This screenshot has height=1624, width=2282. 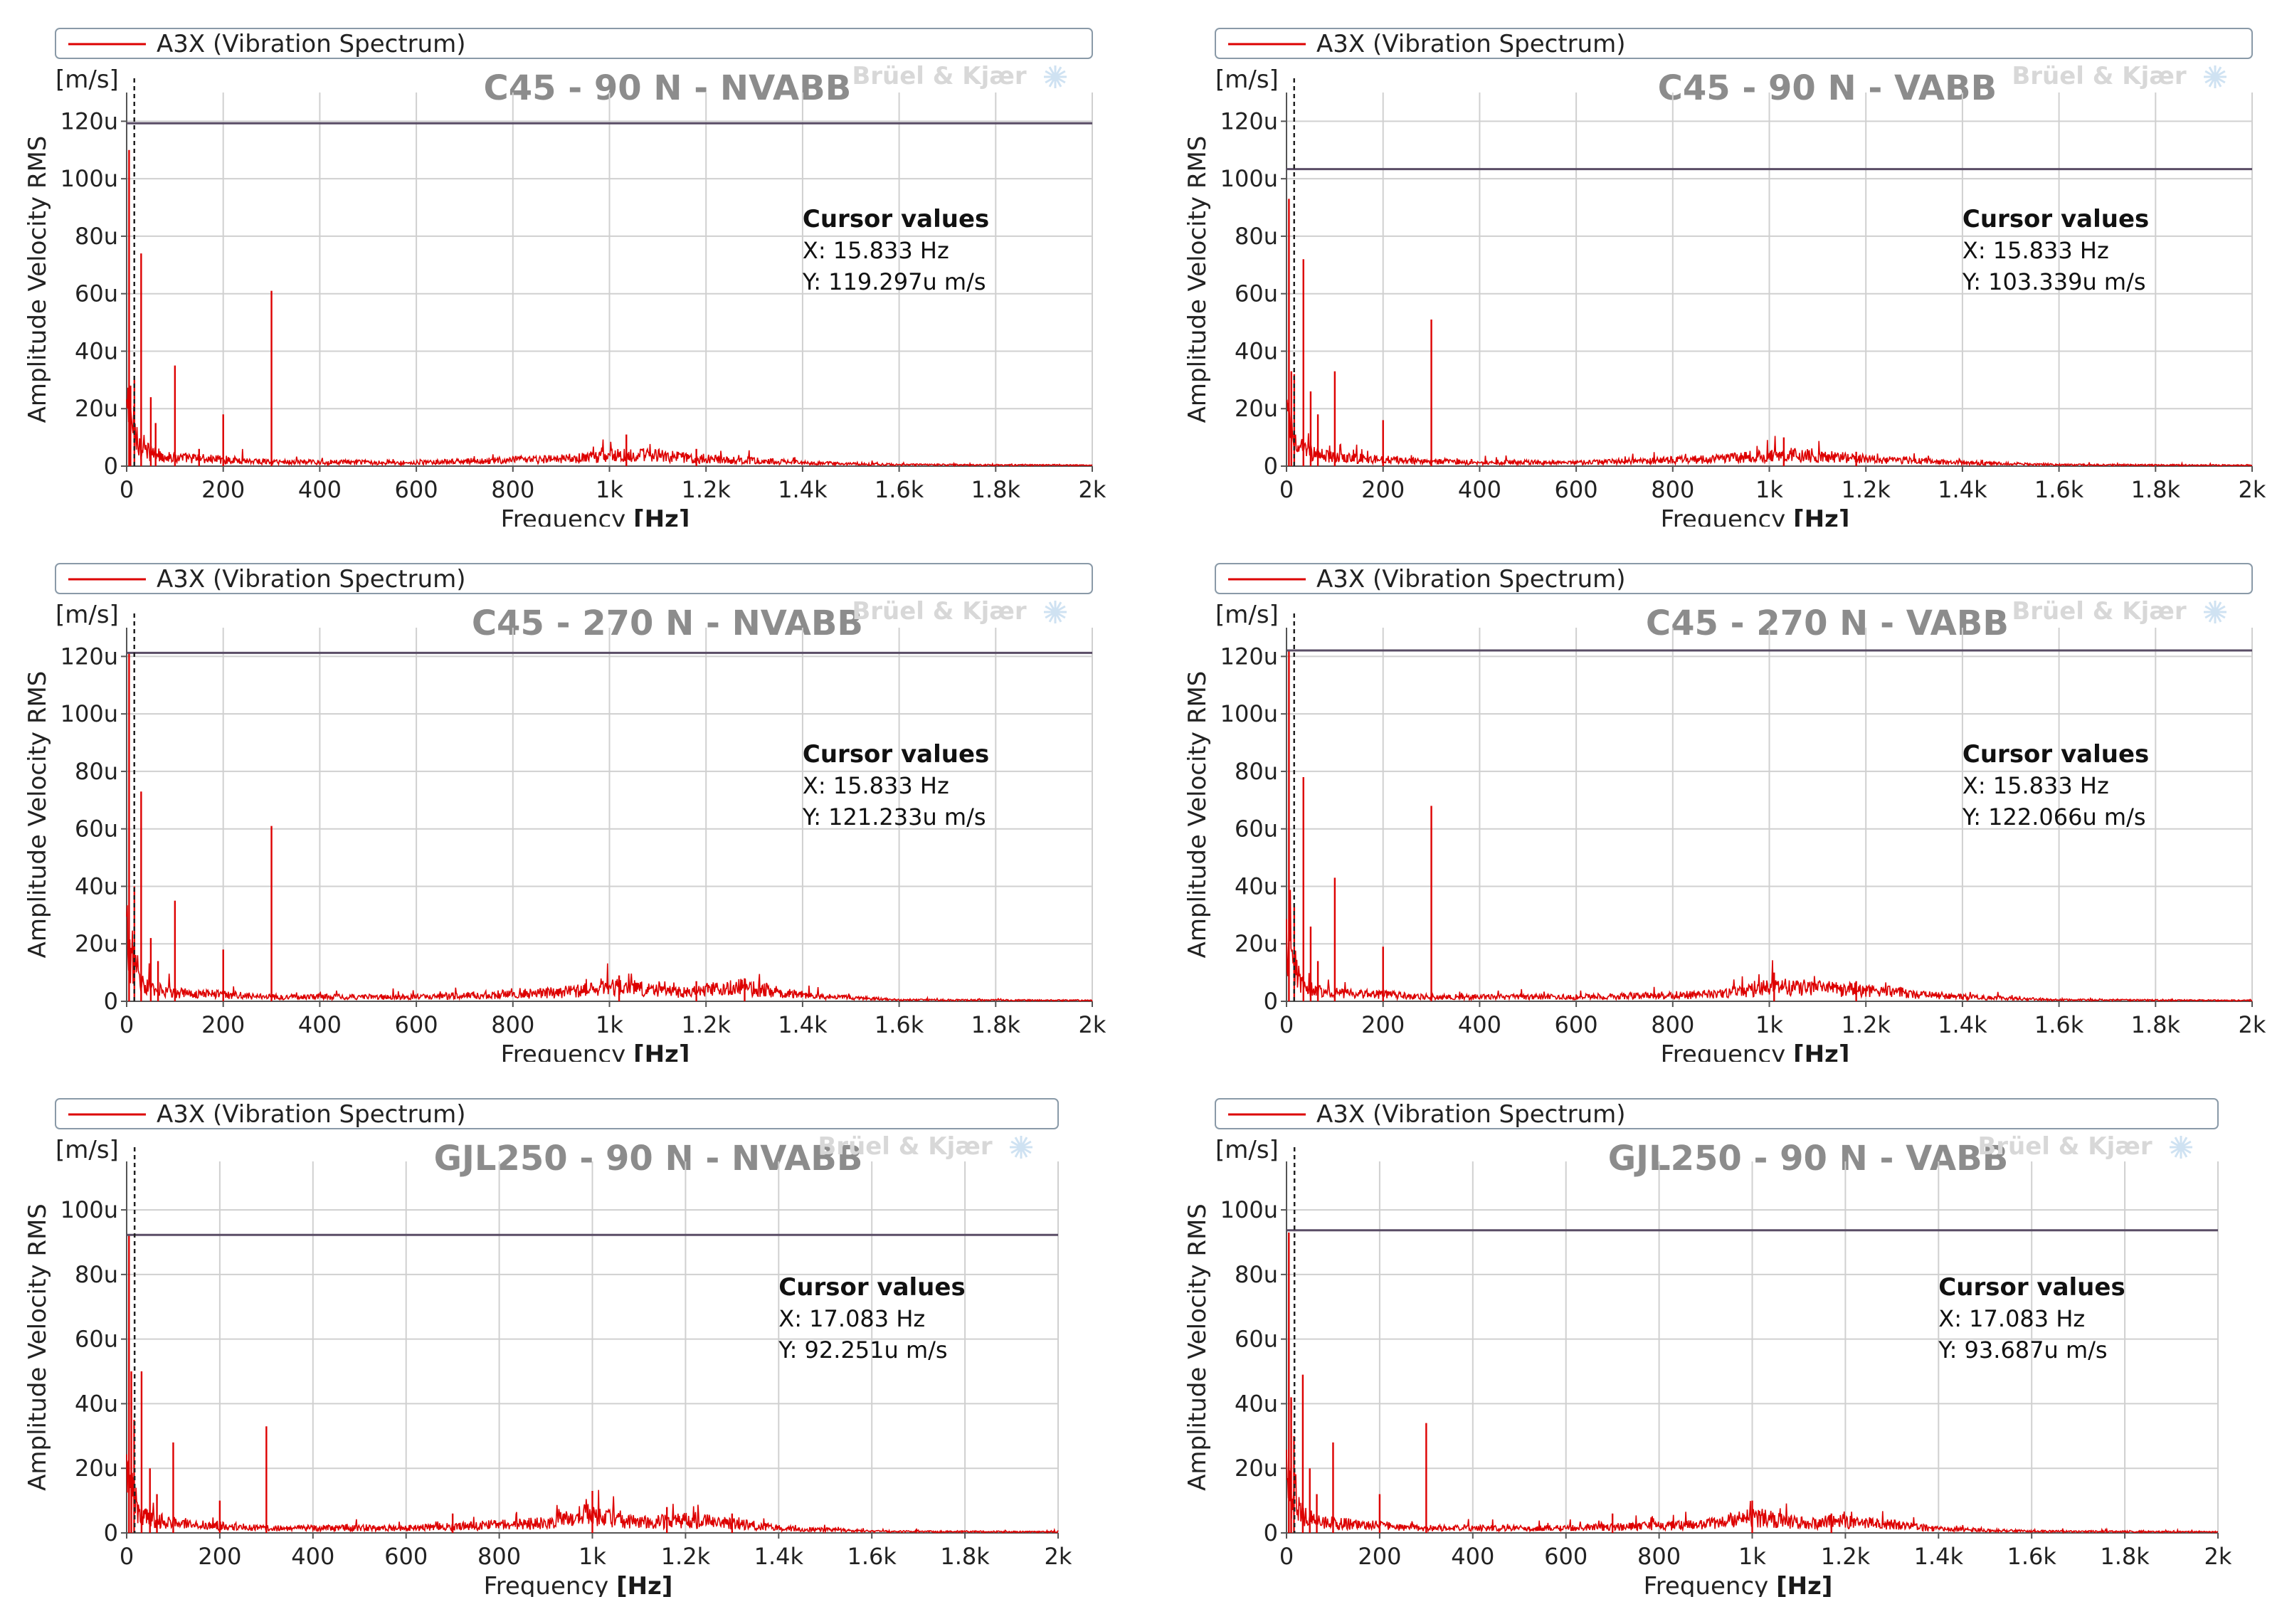 I want to click on cursor-y-value: Y: 121.233u m/s, so click(x=894, y=817).